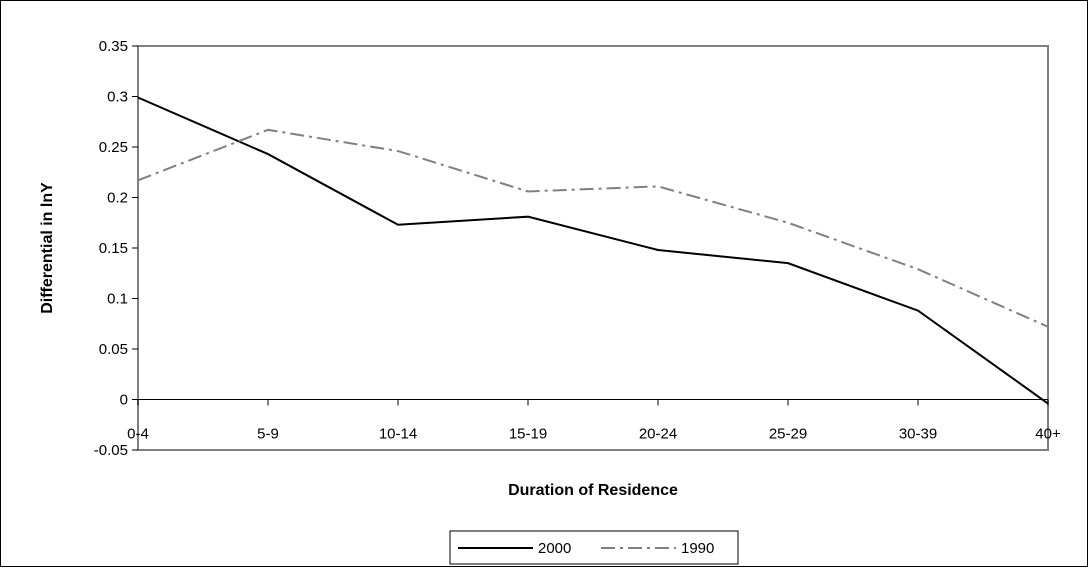 The image size is (1088, 572). Describe the element at coordinates (113, 46) in the screenshot. I see `y-tick-label: 0.35` at that location.